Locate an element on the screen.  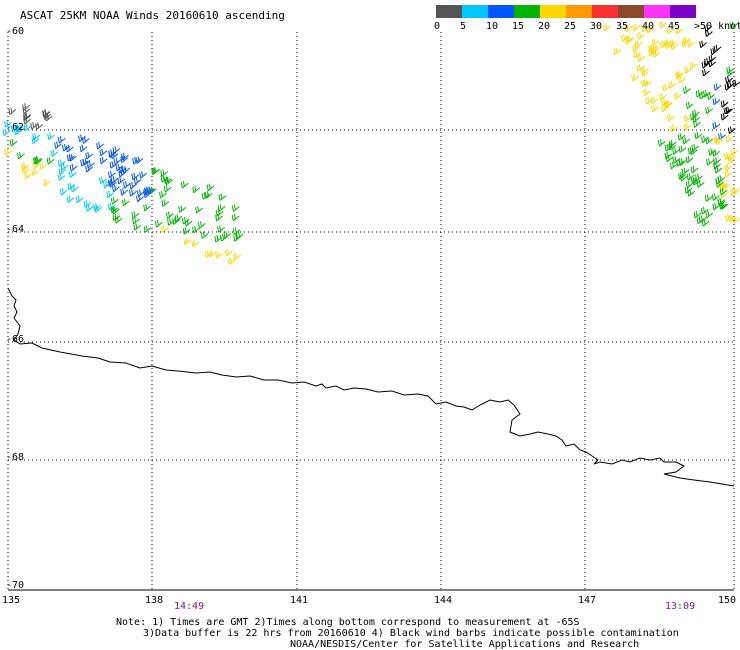
legend-label-2: 10 is located at coordinates (492, 26).